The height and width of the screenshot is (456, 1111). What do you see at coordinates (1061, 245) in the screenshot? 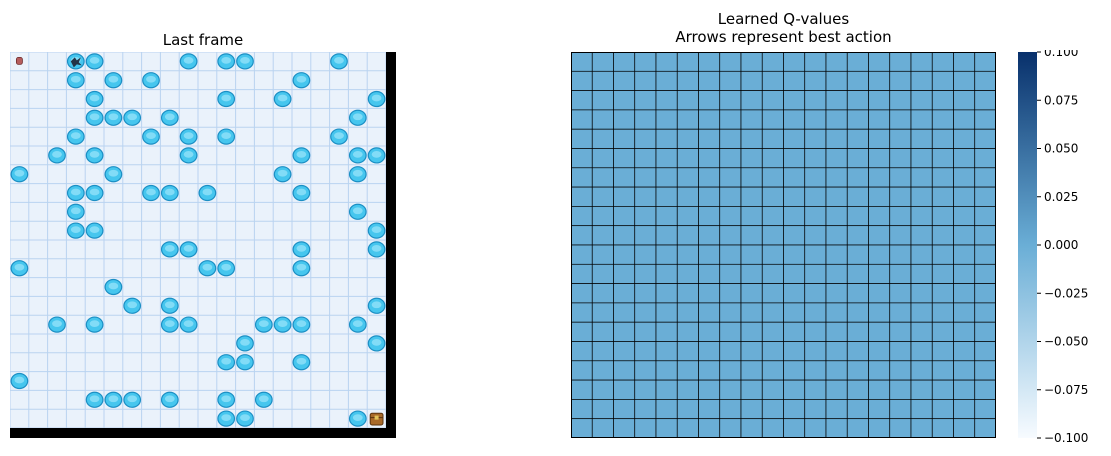
I see `colorbar-tick-label: 0.000` at bounding box center [1061, 245].